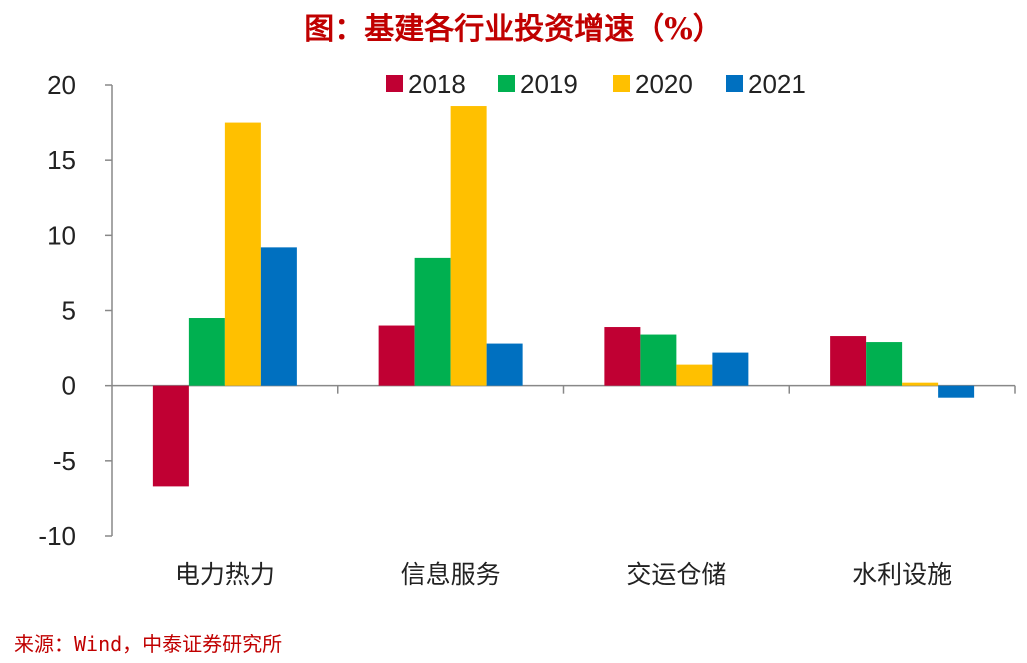  Describe the element at coordinates (437, 84) in the screenshot. I see `legend-label-2018: 2018` at that location.